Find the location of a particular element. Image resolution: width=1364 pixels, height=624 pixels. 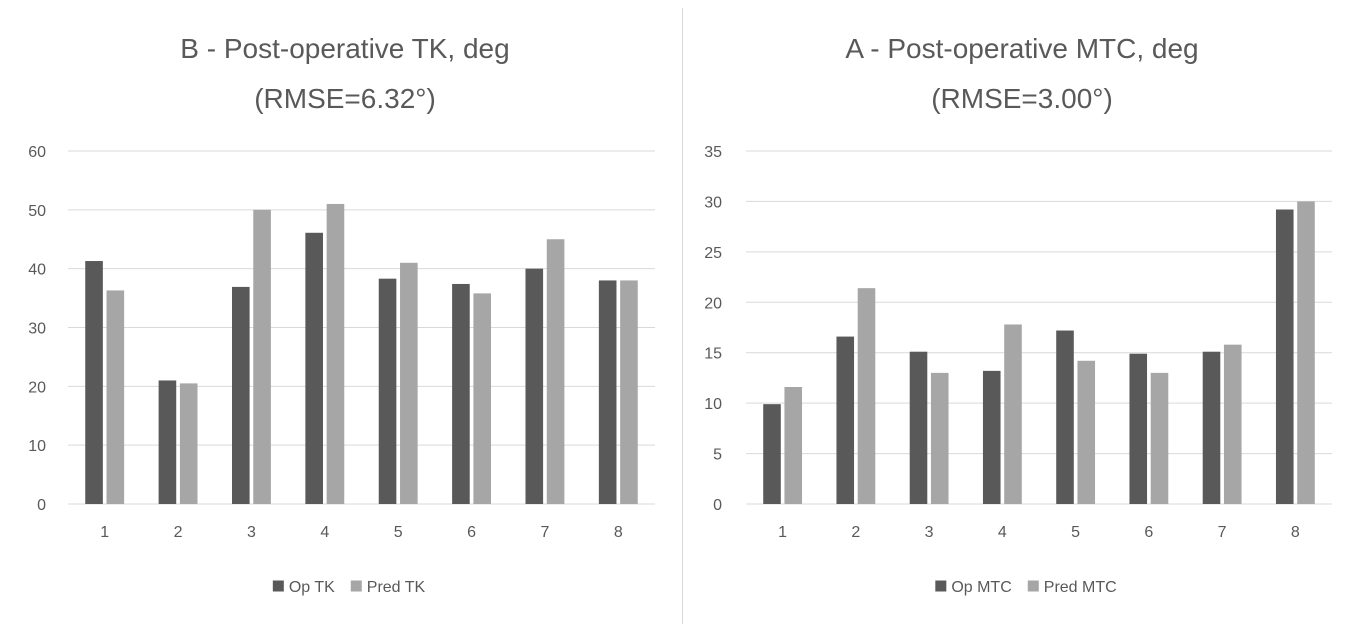

chart-subtitle: (RMSE=6.32°) is located at coordinates (345, 98).